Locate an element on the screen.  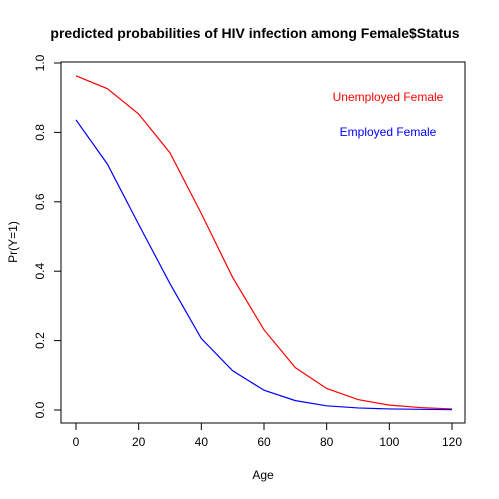
legend-entry-unemployed-female: Unemployed Female is located at coordinates (388, 97).